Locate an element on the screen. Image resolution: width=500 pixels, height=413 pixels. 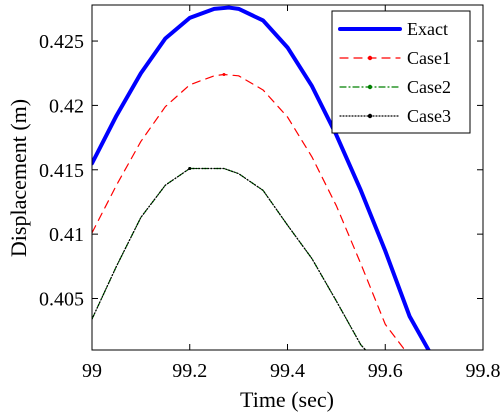
x-tick-label: 99.8 is located at coordinates (483, 371).